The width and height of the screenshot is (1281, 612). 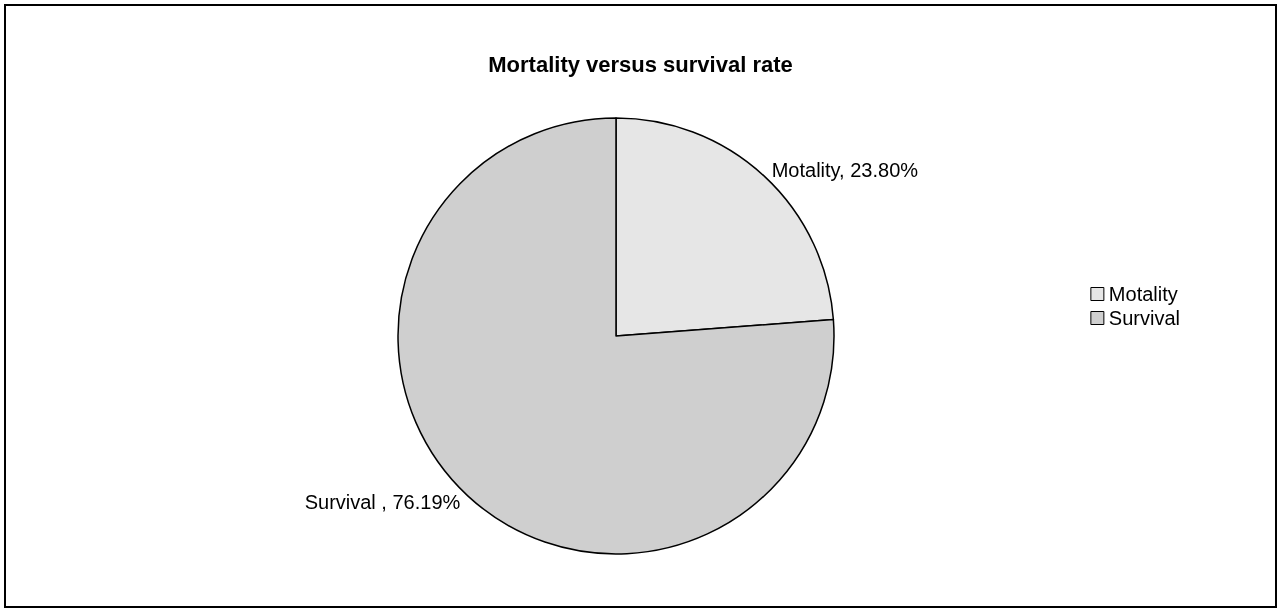 I want to click on data-label: Survival , 76.19%, so click(x=382, y=501).